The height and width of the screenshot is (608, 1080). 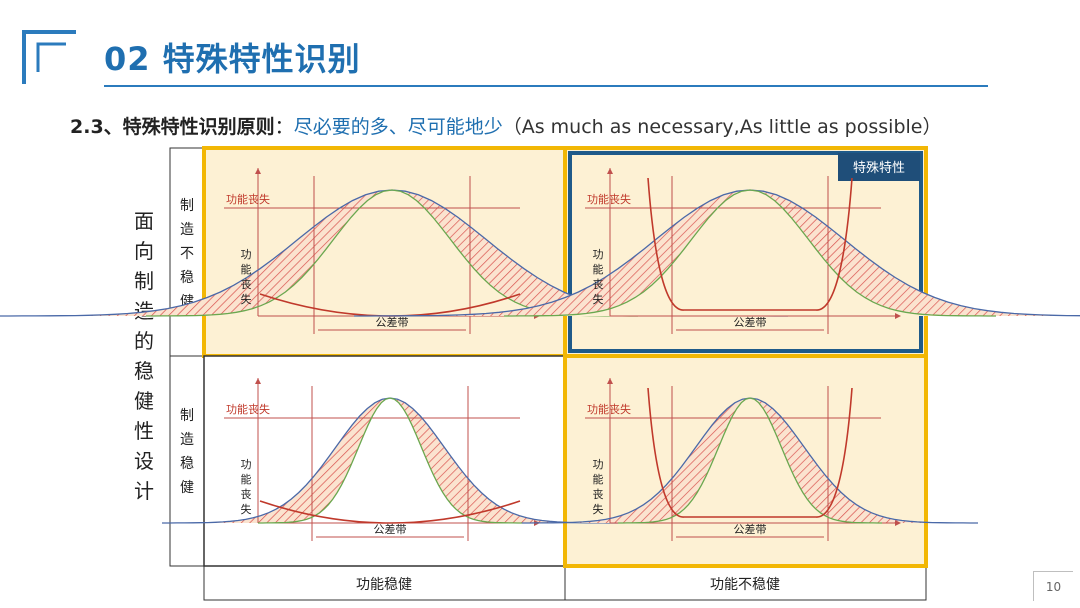 I want to click on page-number: 10, so click(x=1053, y=586).